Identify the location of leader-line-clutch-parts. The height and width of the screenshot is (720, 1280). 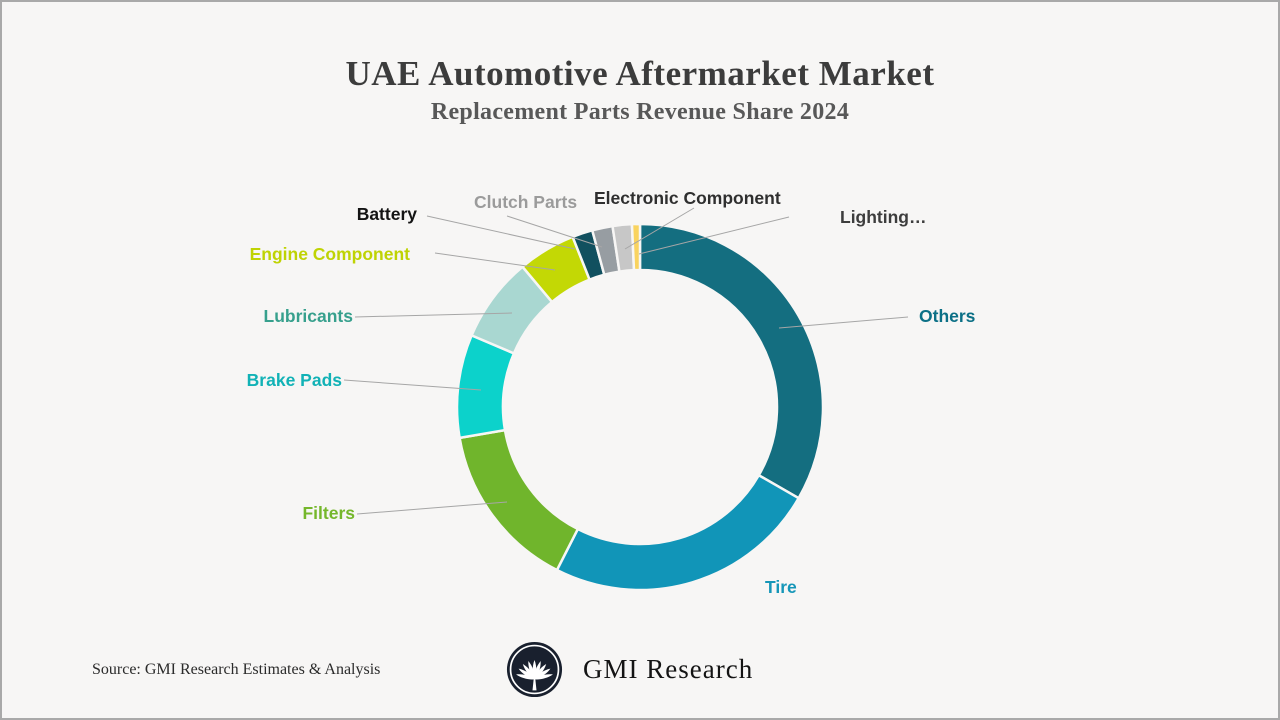
(554, 231).